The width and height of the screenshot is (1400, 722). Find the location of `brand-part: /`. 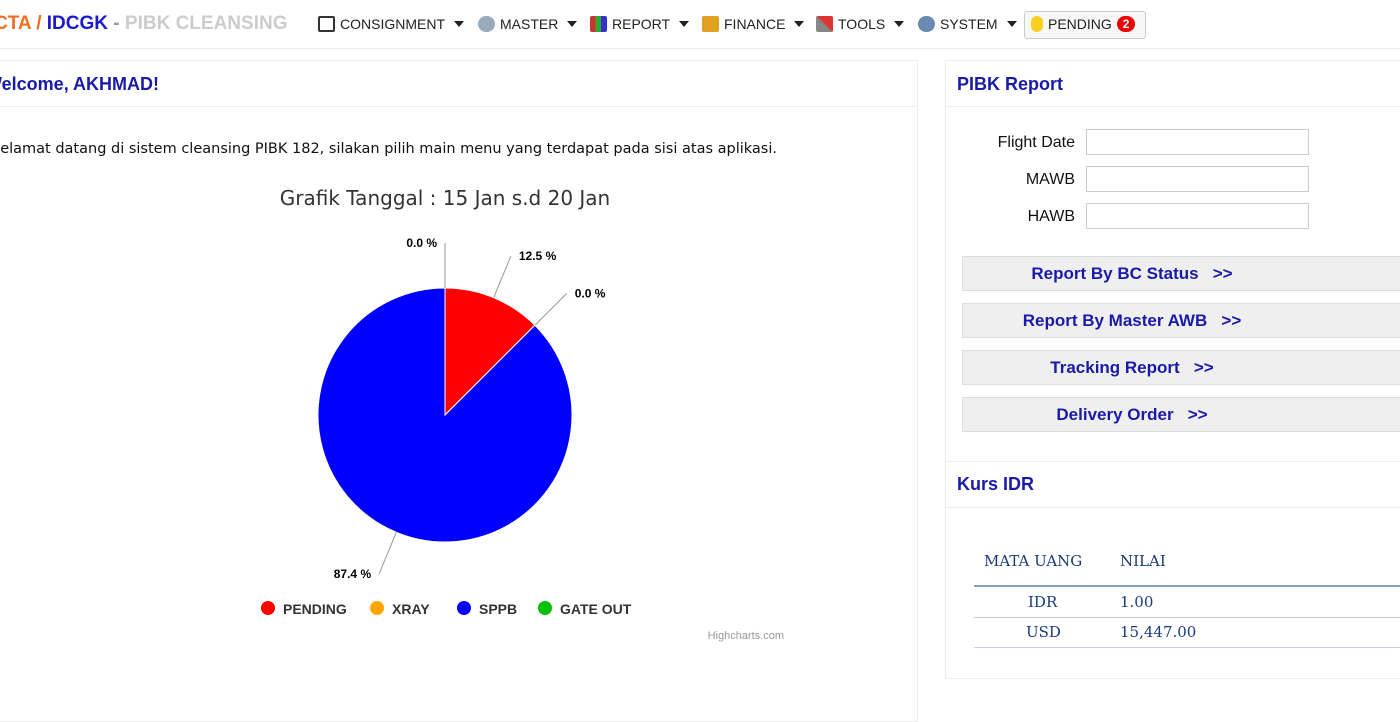

brand-part: / is located at coordinates (39, 23).